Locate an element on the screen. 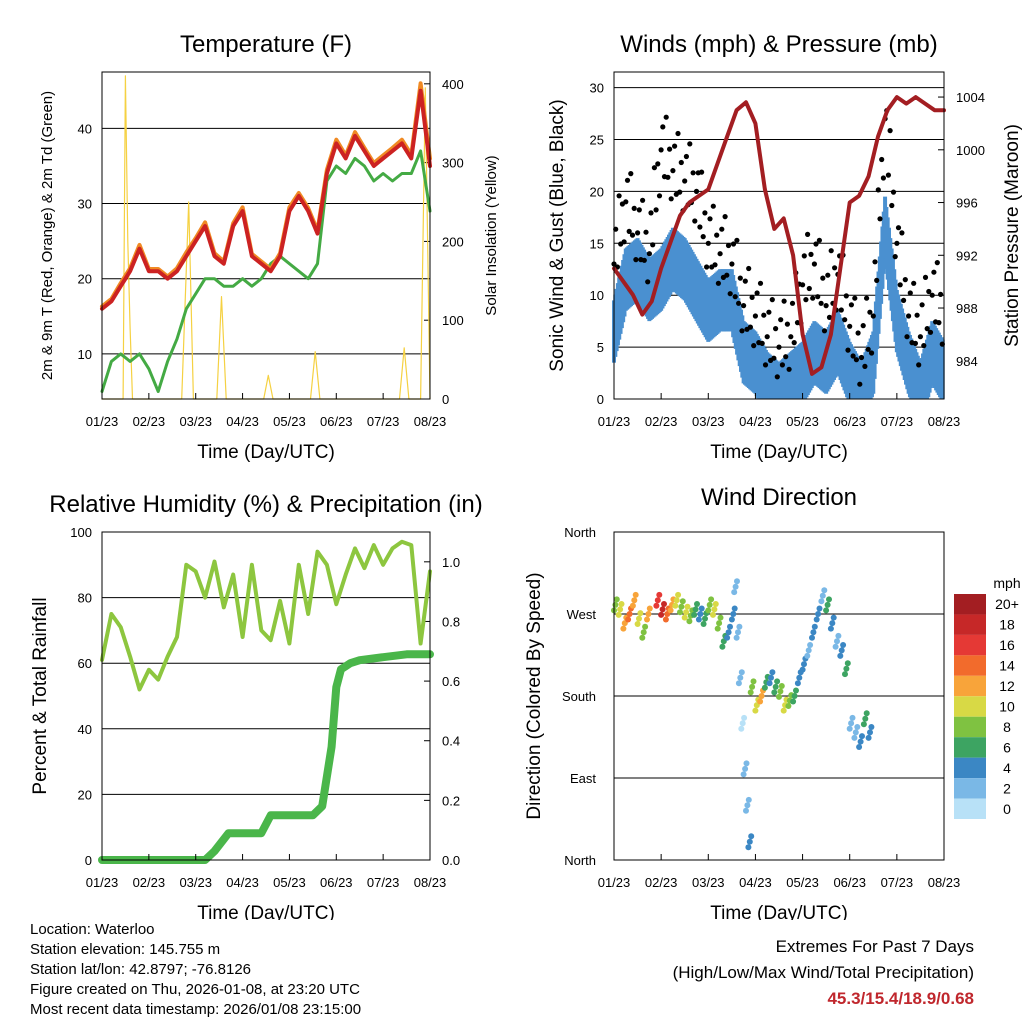  x-axis-label-0: Time (Day/UTC) is located at coordinates (266, 452).